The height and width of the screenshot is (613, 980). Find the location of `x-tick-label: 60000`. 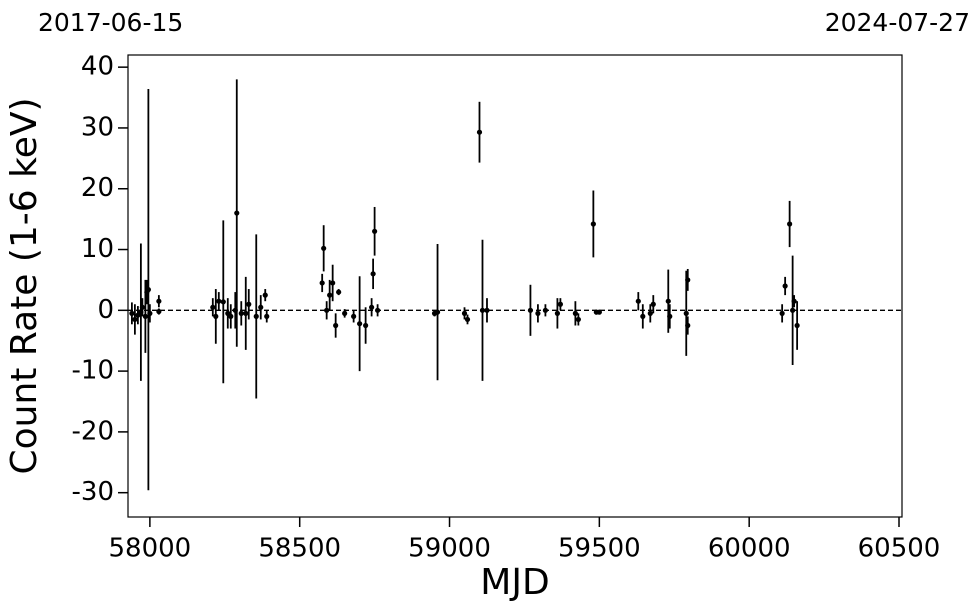

x-tick-label: 60000 is located at coordinates (749, 549).